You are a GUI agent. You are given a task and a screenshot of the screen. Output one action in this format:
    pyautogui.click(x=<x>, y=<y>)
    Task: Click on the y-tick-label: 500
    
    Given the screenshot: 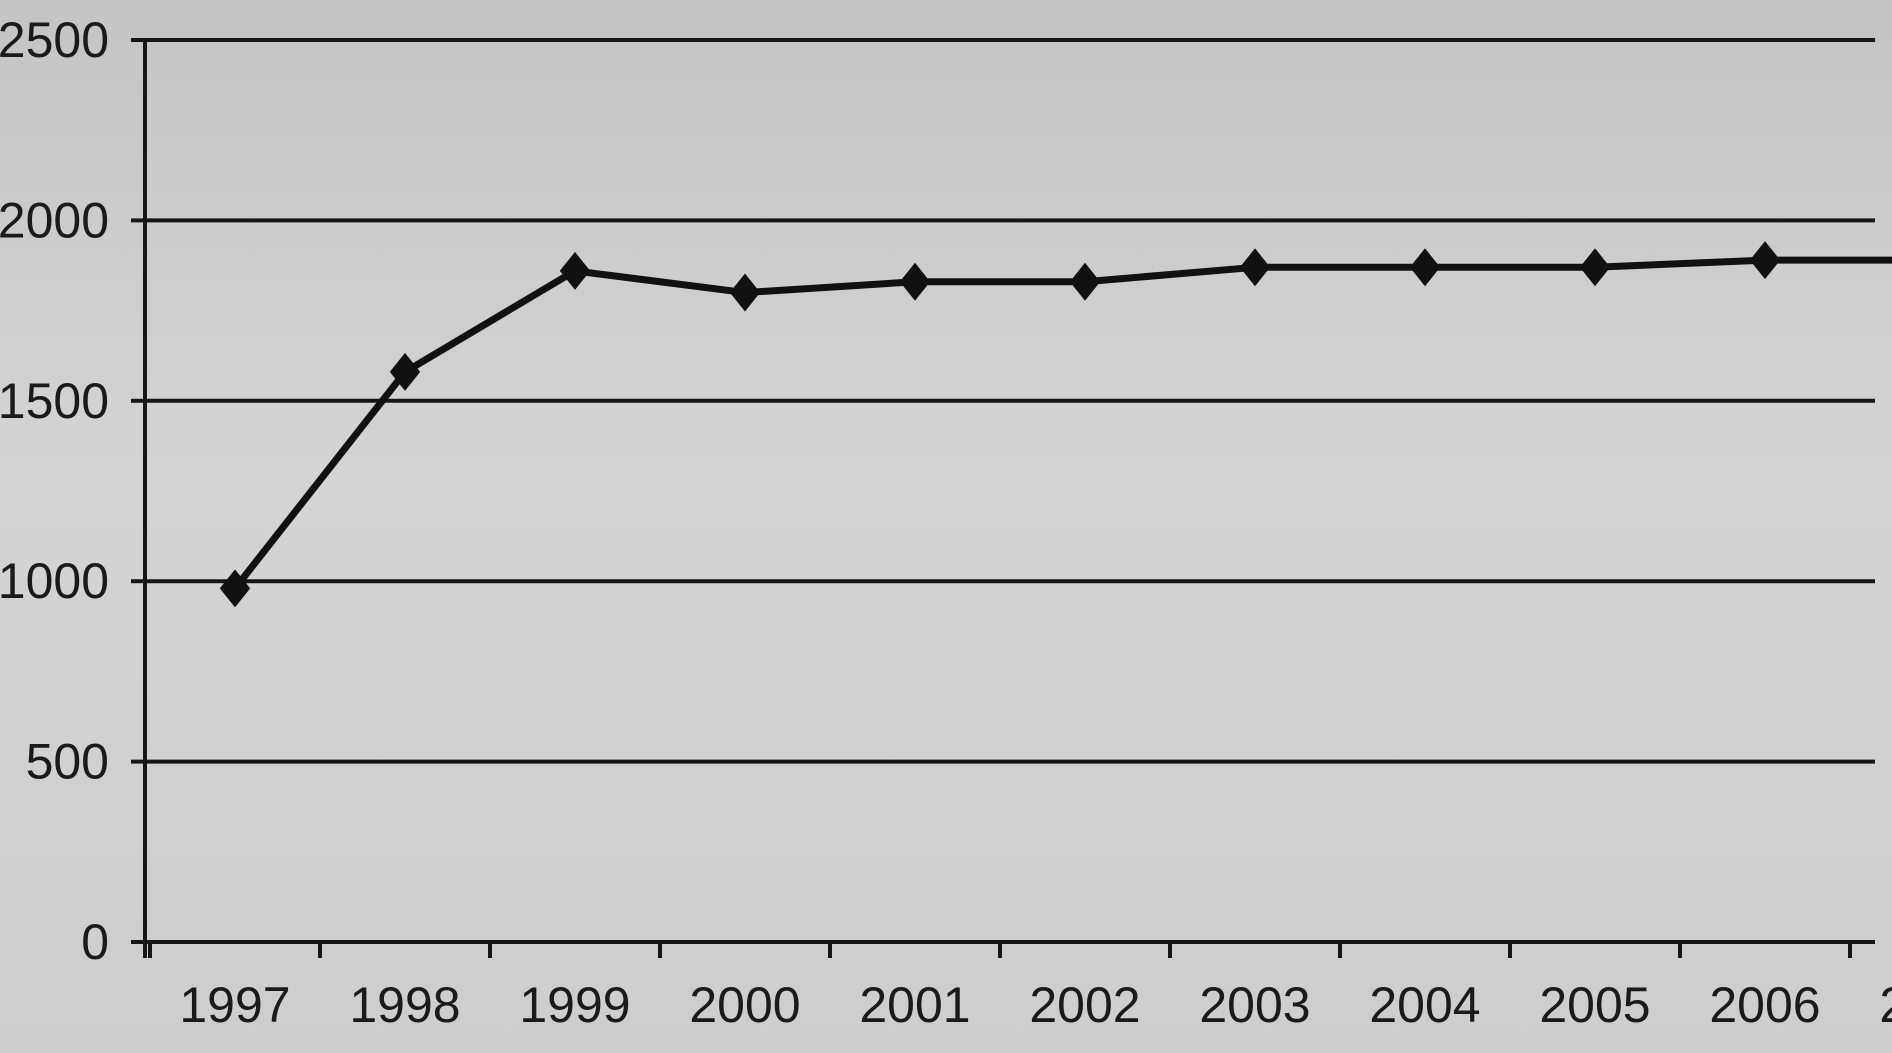 What is the action you would take?
    pyautogui.click(x=67, y=762)
    